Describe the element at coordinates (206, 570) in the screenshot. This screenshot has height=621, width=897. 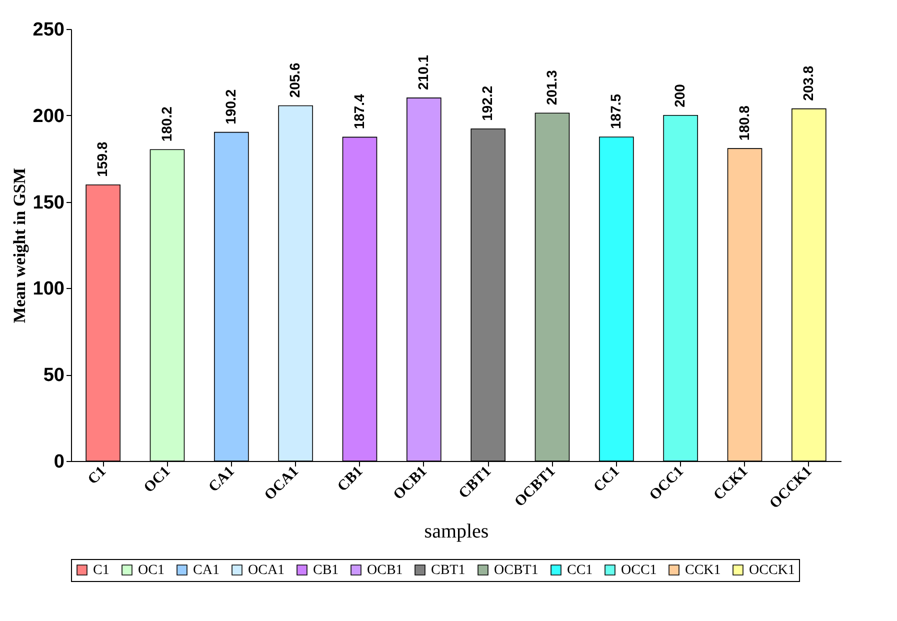
I see `legend-label: CA1` at that location.